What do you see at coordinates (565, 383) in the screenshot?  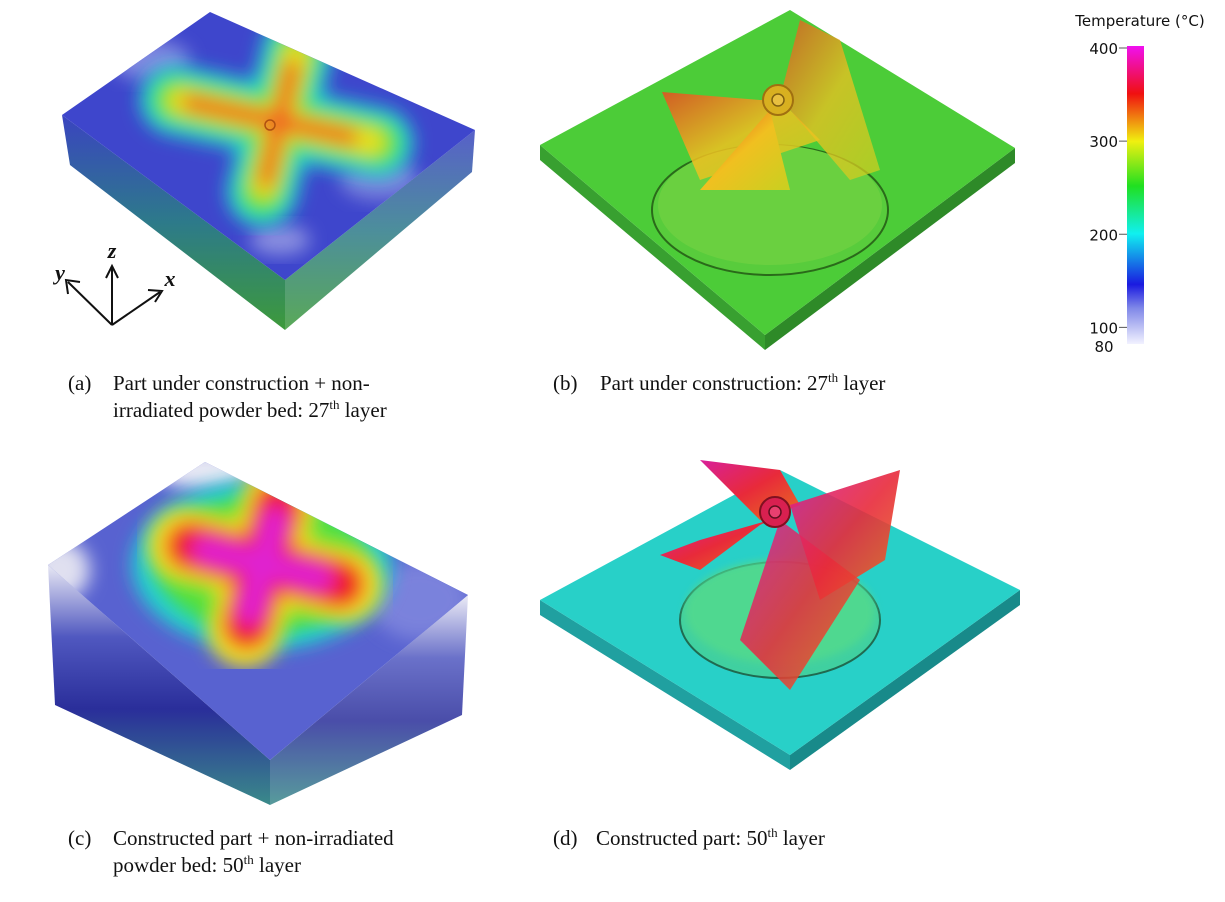 I see `caption-label: (b)` at bounding box center [565, 383].